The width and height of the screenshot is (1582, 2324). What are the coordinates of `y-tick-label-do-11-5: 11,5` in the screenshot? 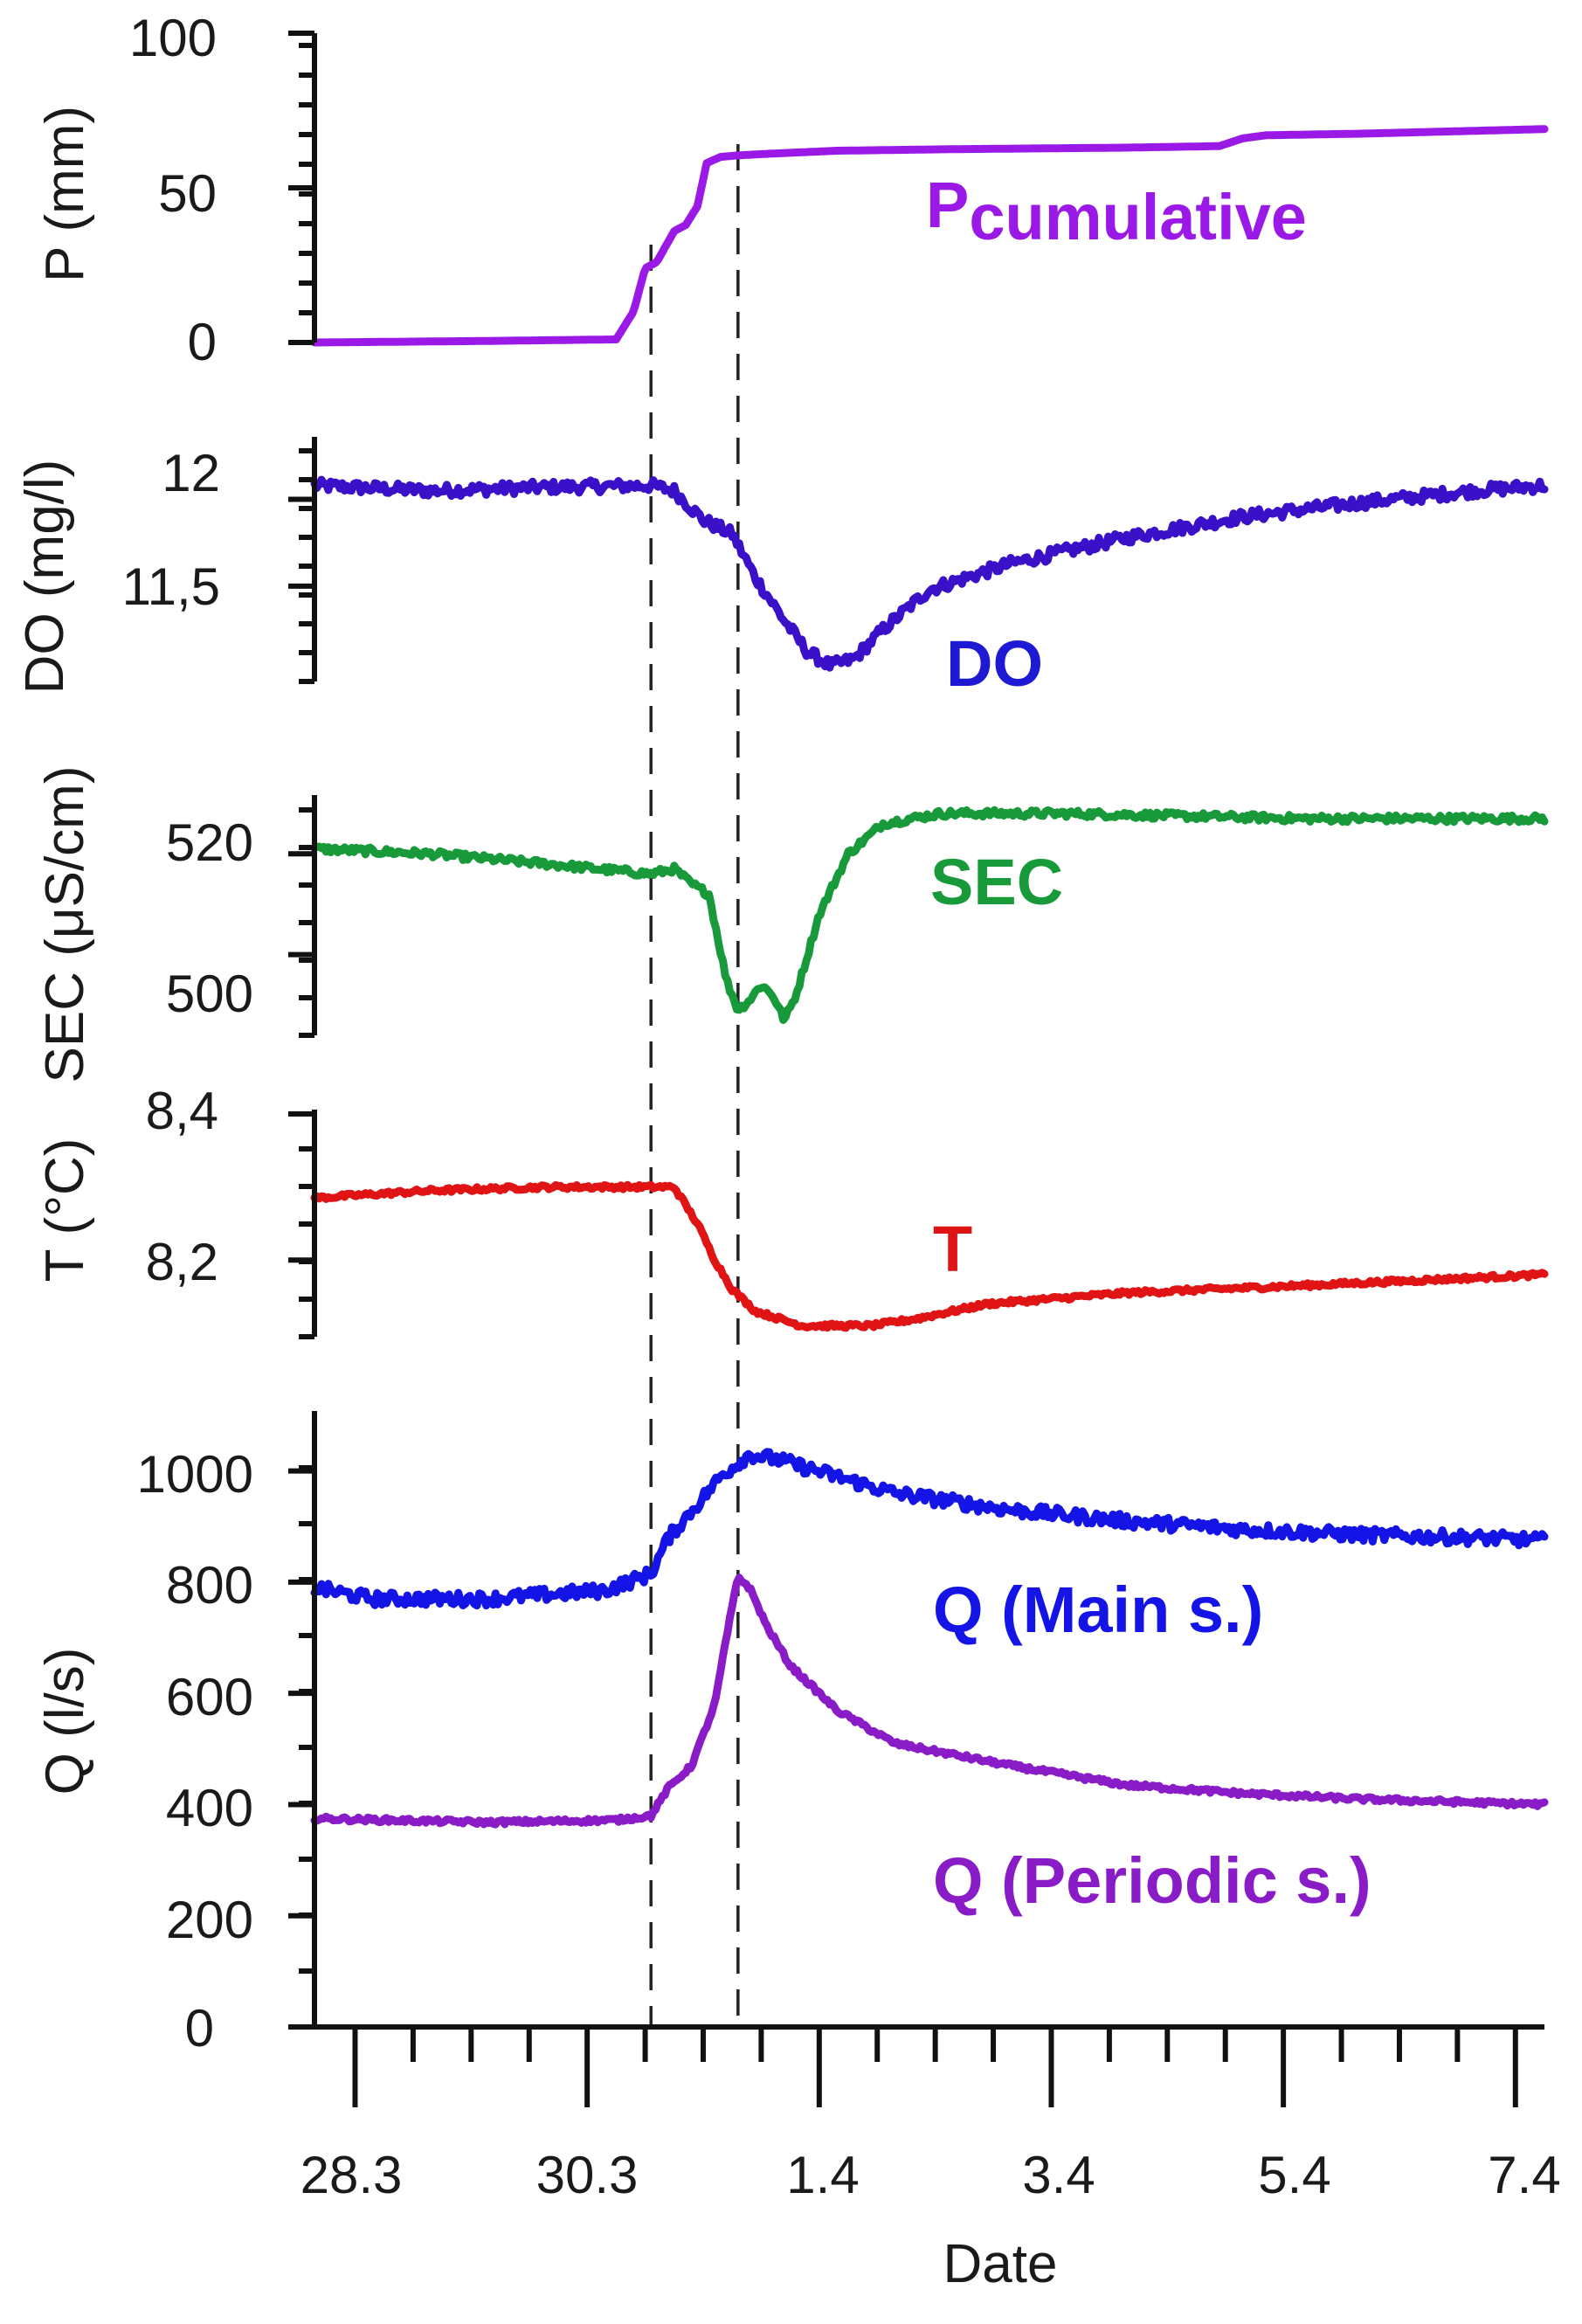 It's located at (171, 586).